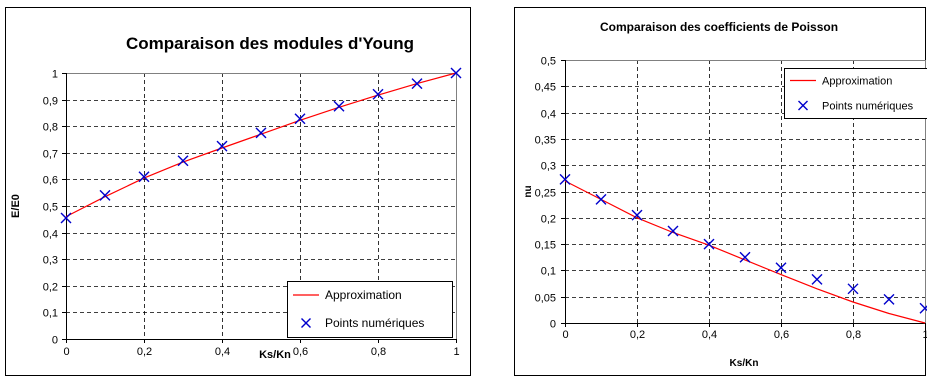 The image size is (927, 383). What do you see at coordinates (719, 27) in the screenshot?
I see `chart-title: Comparaison des coefficients de Poisson` at bounding box center [719, 27].